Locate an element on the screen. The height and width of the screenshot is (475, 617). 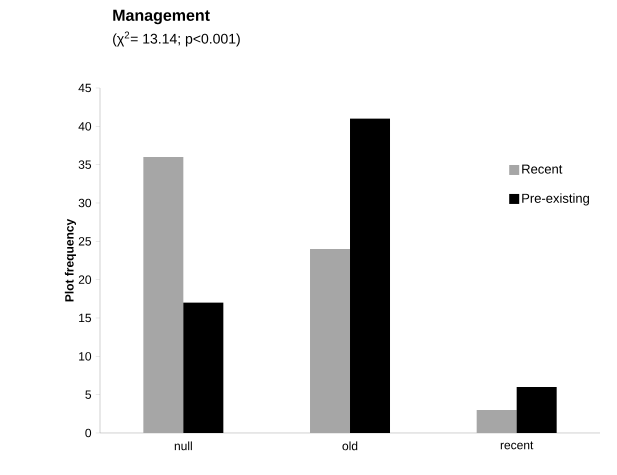
y-tick-label: 5 is located at coordinates (88, 394).